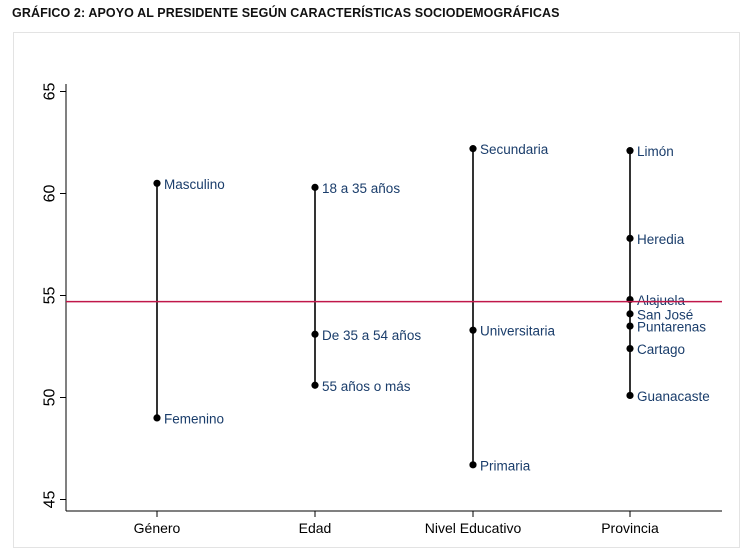 Image resolution: width=756 pixels, height=550 pixels. I want to click on x-tick-label: Provincia, so click(630, 528).